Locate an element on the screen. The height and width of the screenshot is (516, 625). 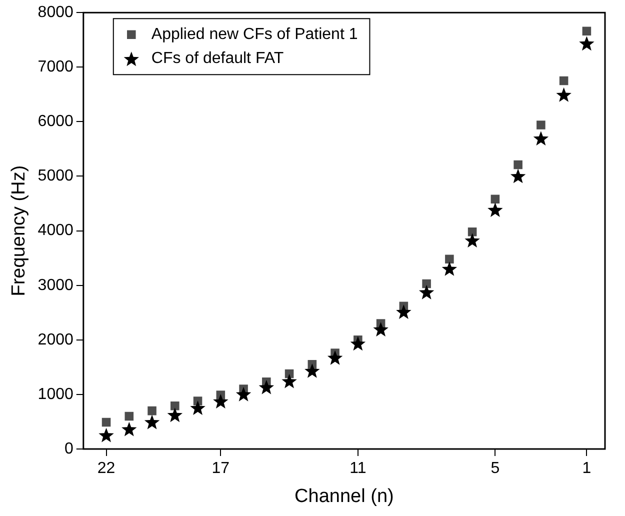
legend-label: CFs of default FAT is located at coordinates (217, 59).